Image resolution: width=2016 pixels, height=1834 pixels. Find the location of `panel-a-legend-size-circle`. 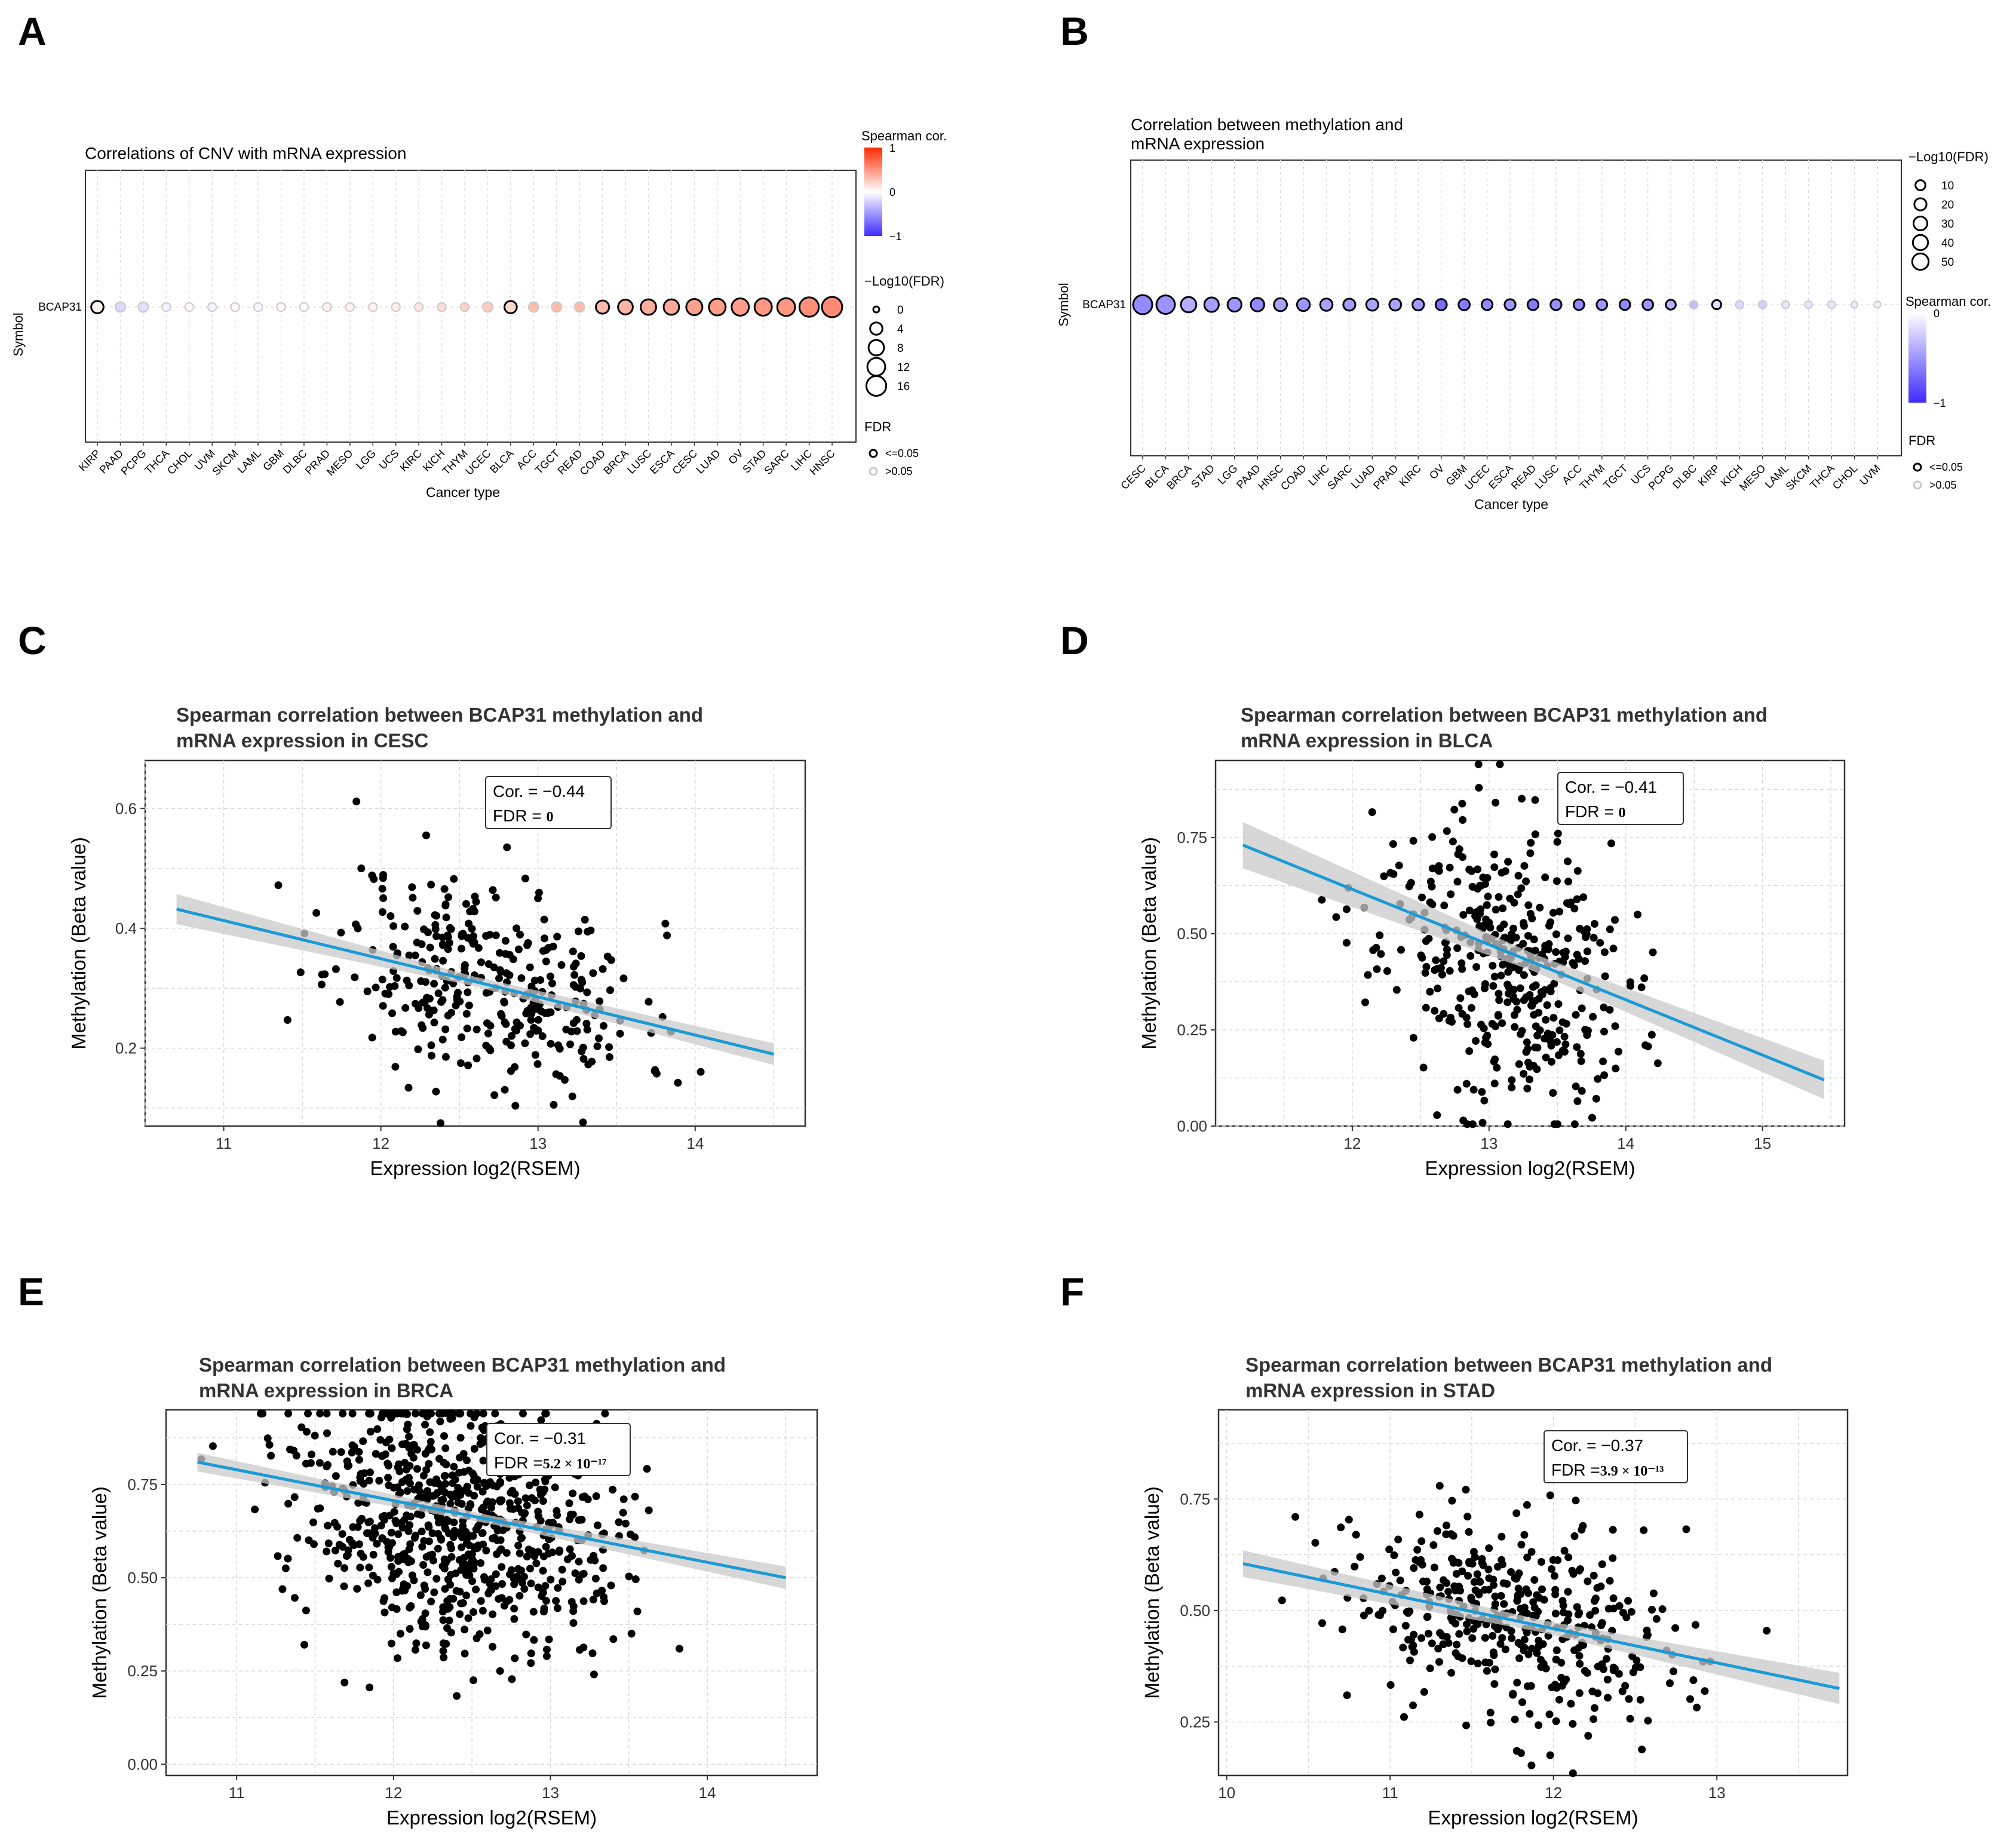

panel-a-legend-size-circle is located at coordinates (876, 328).